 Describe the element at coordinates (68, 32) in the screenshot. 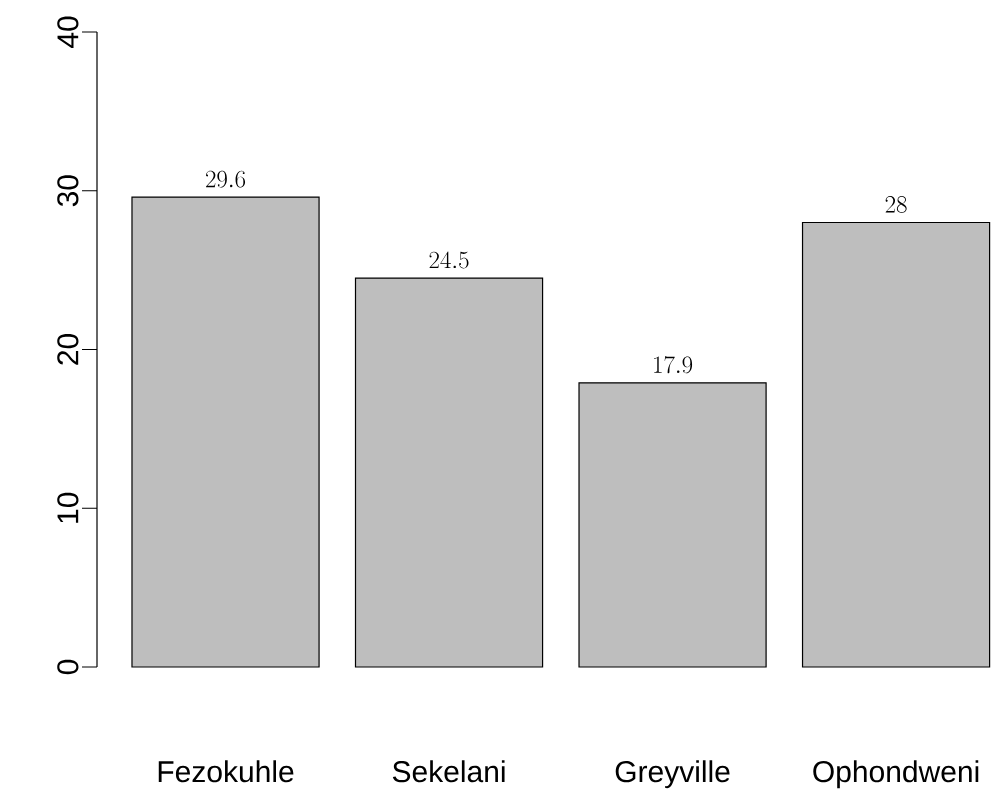

I see `y-tick-label: 40` at that location.